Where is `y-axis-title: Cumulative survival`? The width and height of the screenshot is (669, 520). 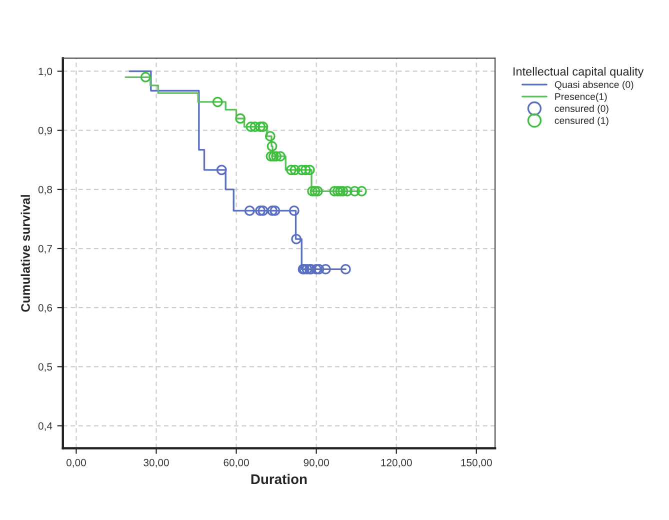 y-axis-title: Cumulative survival is located at coordinates (25, 253).